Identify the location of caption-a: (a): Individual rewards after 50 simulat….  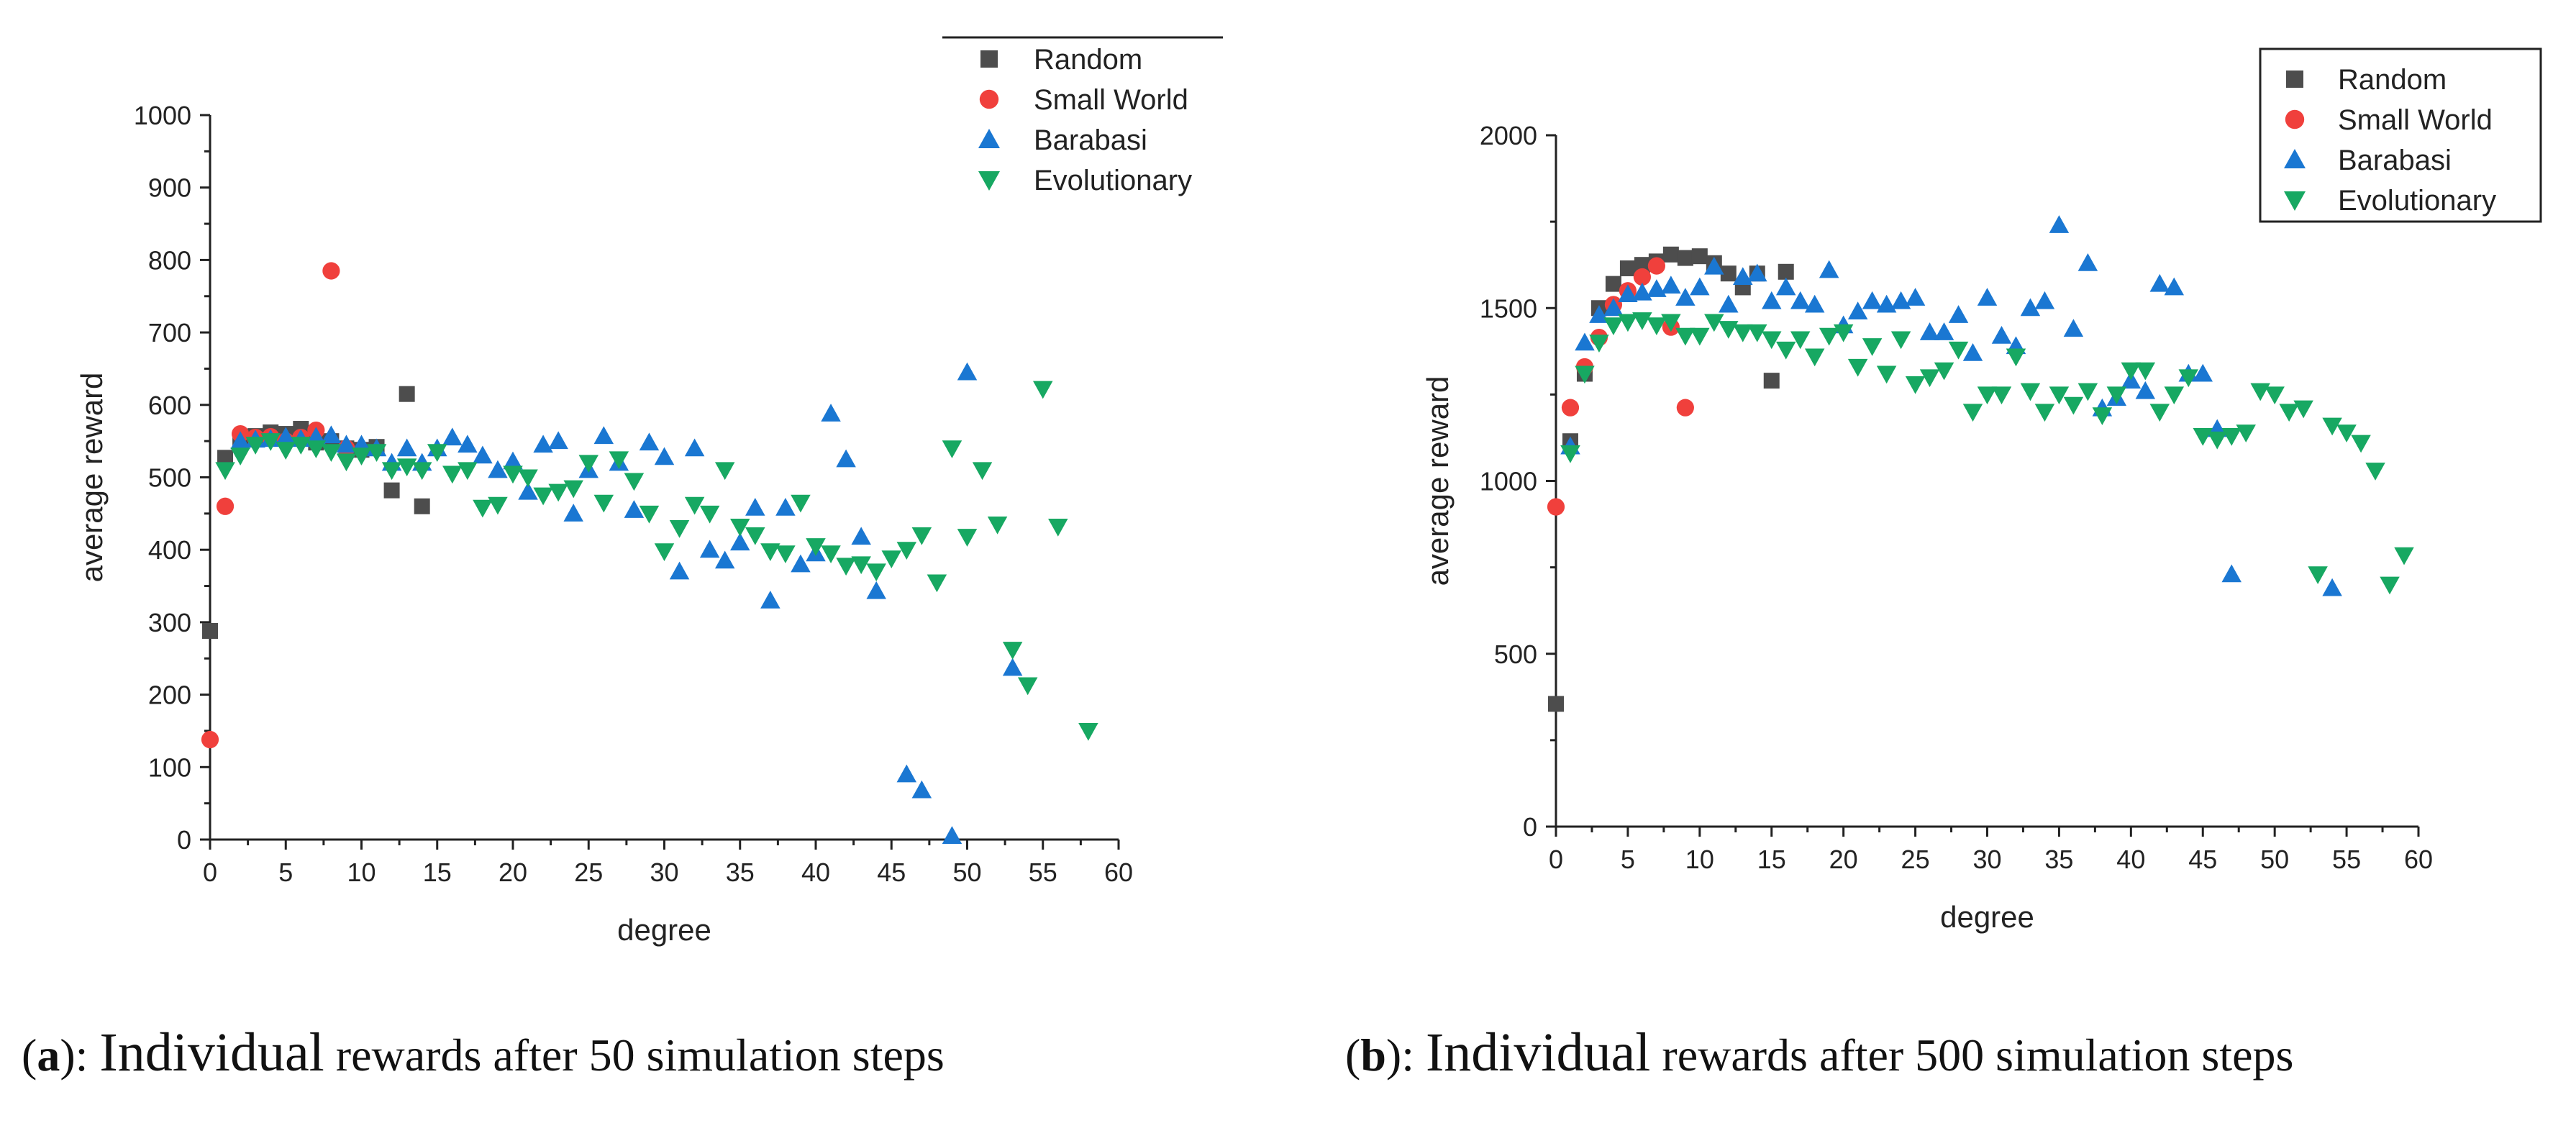
(483, 1053).